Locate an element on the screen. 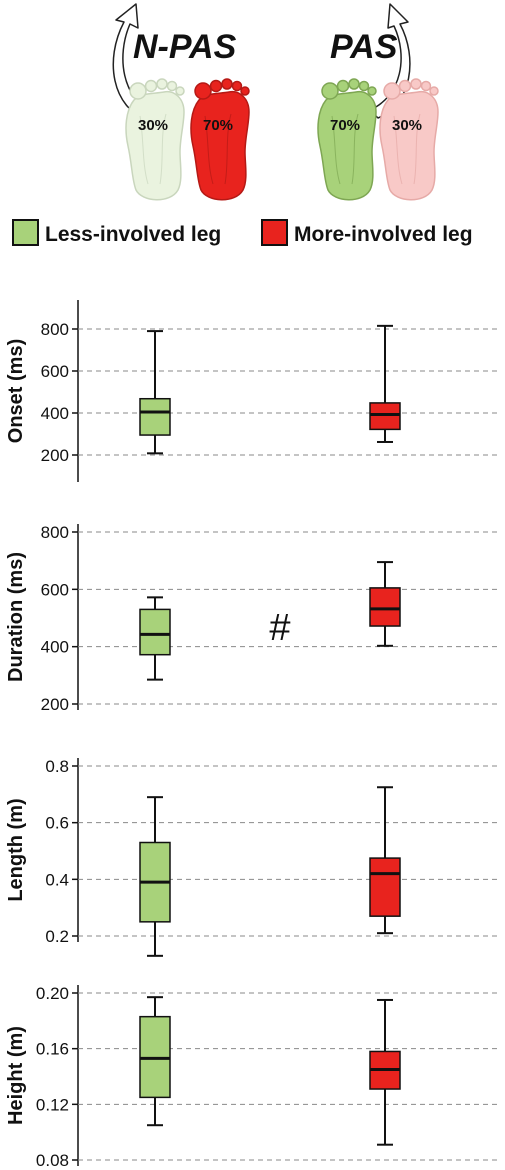 The height and width of the screenshot is (1170, 505). legend-swatch-more is located at coordinates (274, 232).